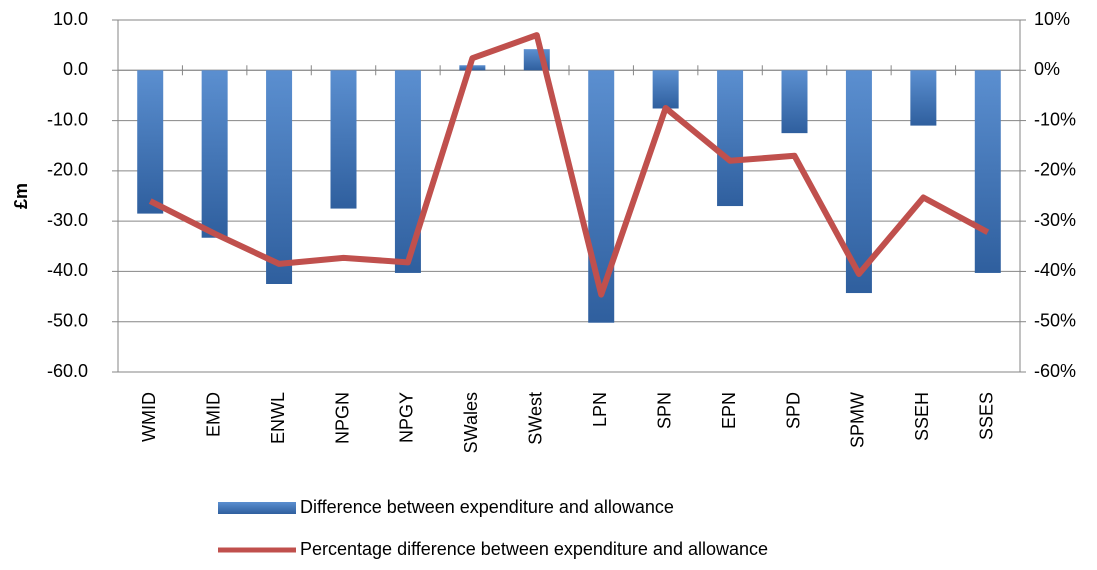  I want to click on x-tick-label: SPD, so click(793, 410).